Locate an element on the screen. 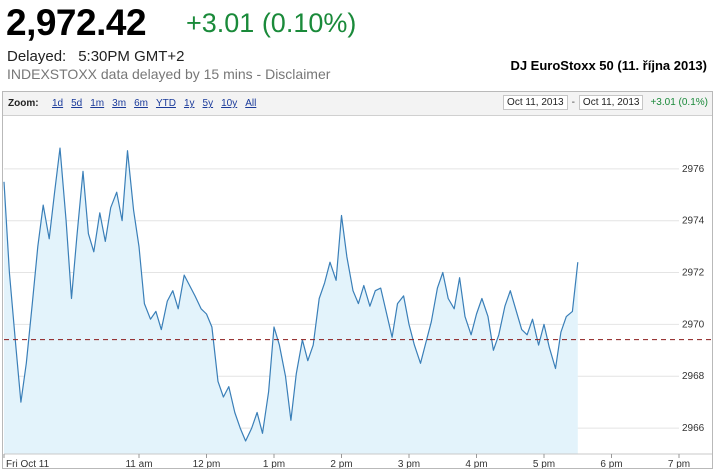 The image size is (717, 474). x-tick-label: 6 pm is located at coordinates (611, 463).